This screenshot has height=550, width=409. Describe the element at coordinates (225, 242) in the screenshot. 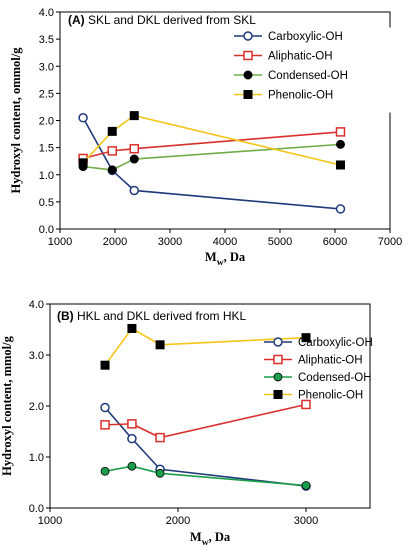

I see `x-tick-label: 4000` at that location.